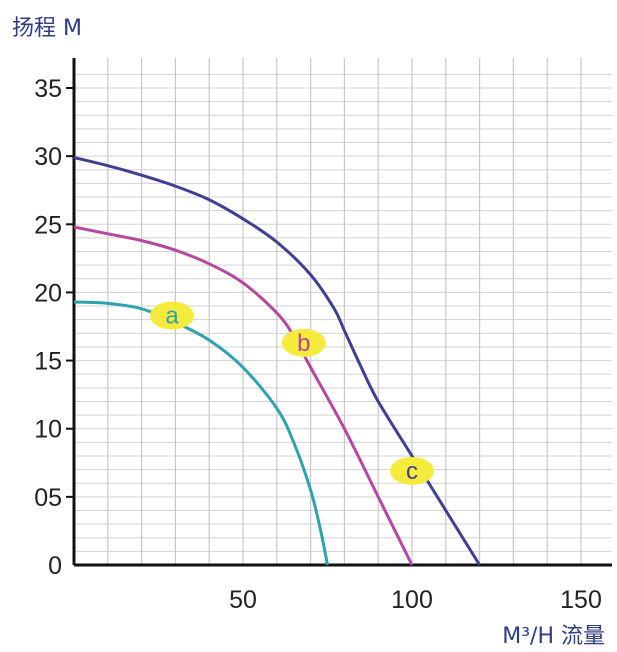  What do you see at coordinates (48, 225) in the screenshot?
I see `y-tick-label: 25` at bounding box center [48, 225].